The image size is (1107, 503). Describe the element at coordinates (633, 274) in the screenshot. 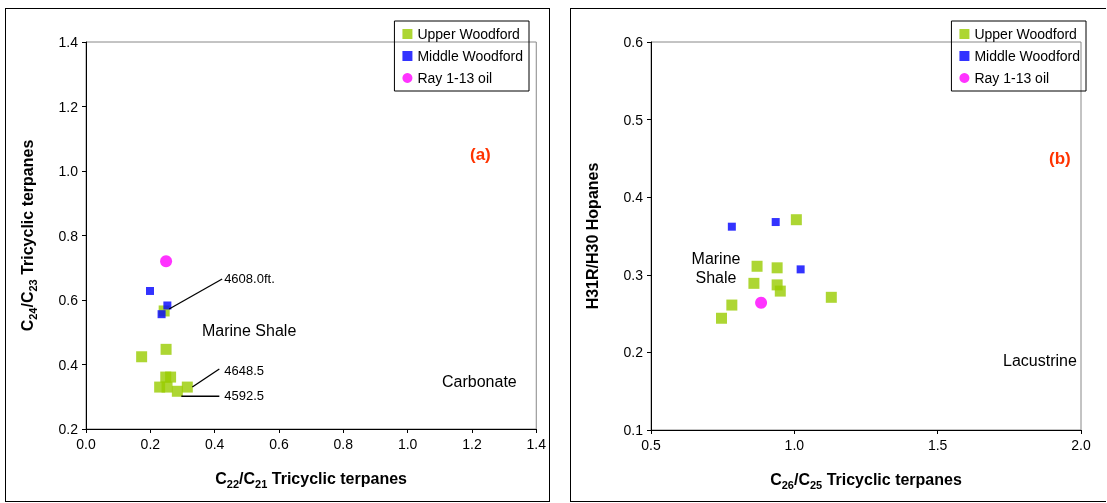

I see `y-tick-label: 0.3` at that location.